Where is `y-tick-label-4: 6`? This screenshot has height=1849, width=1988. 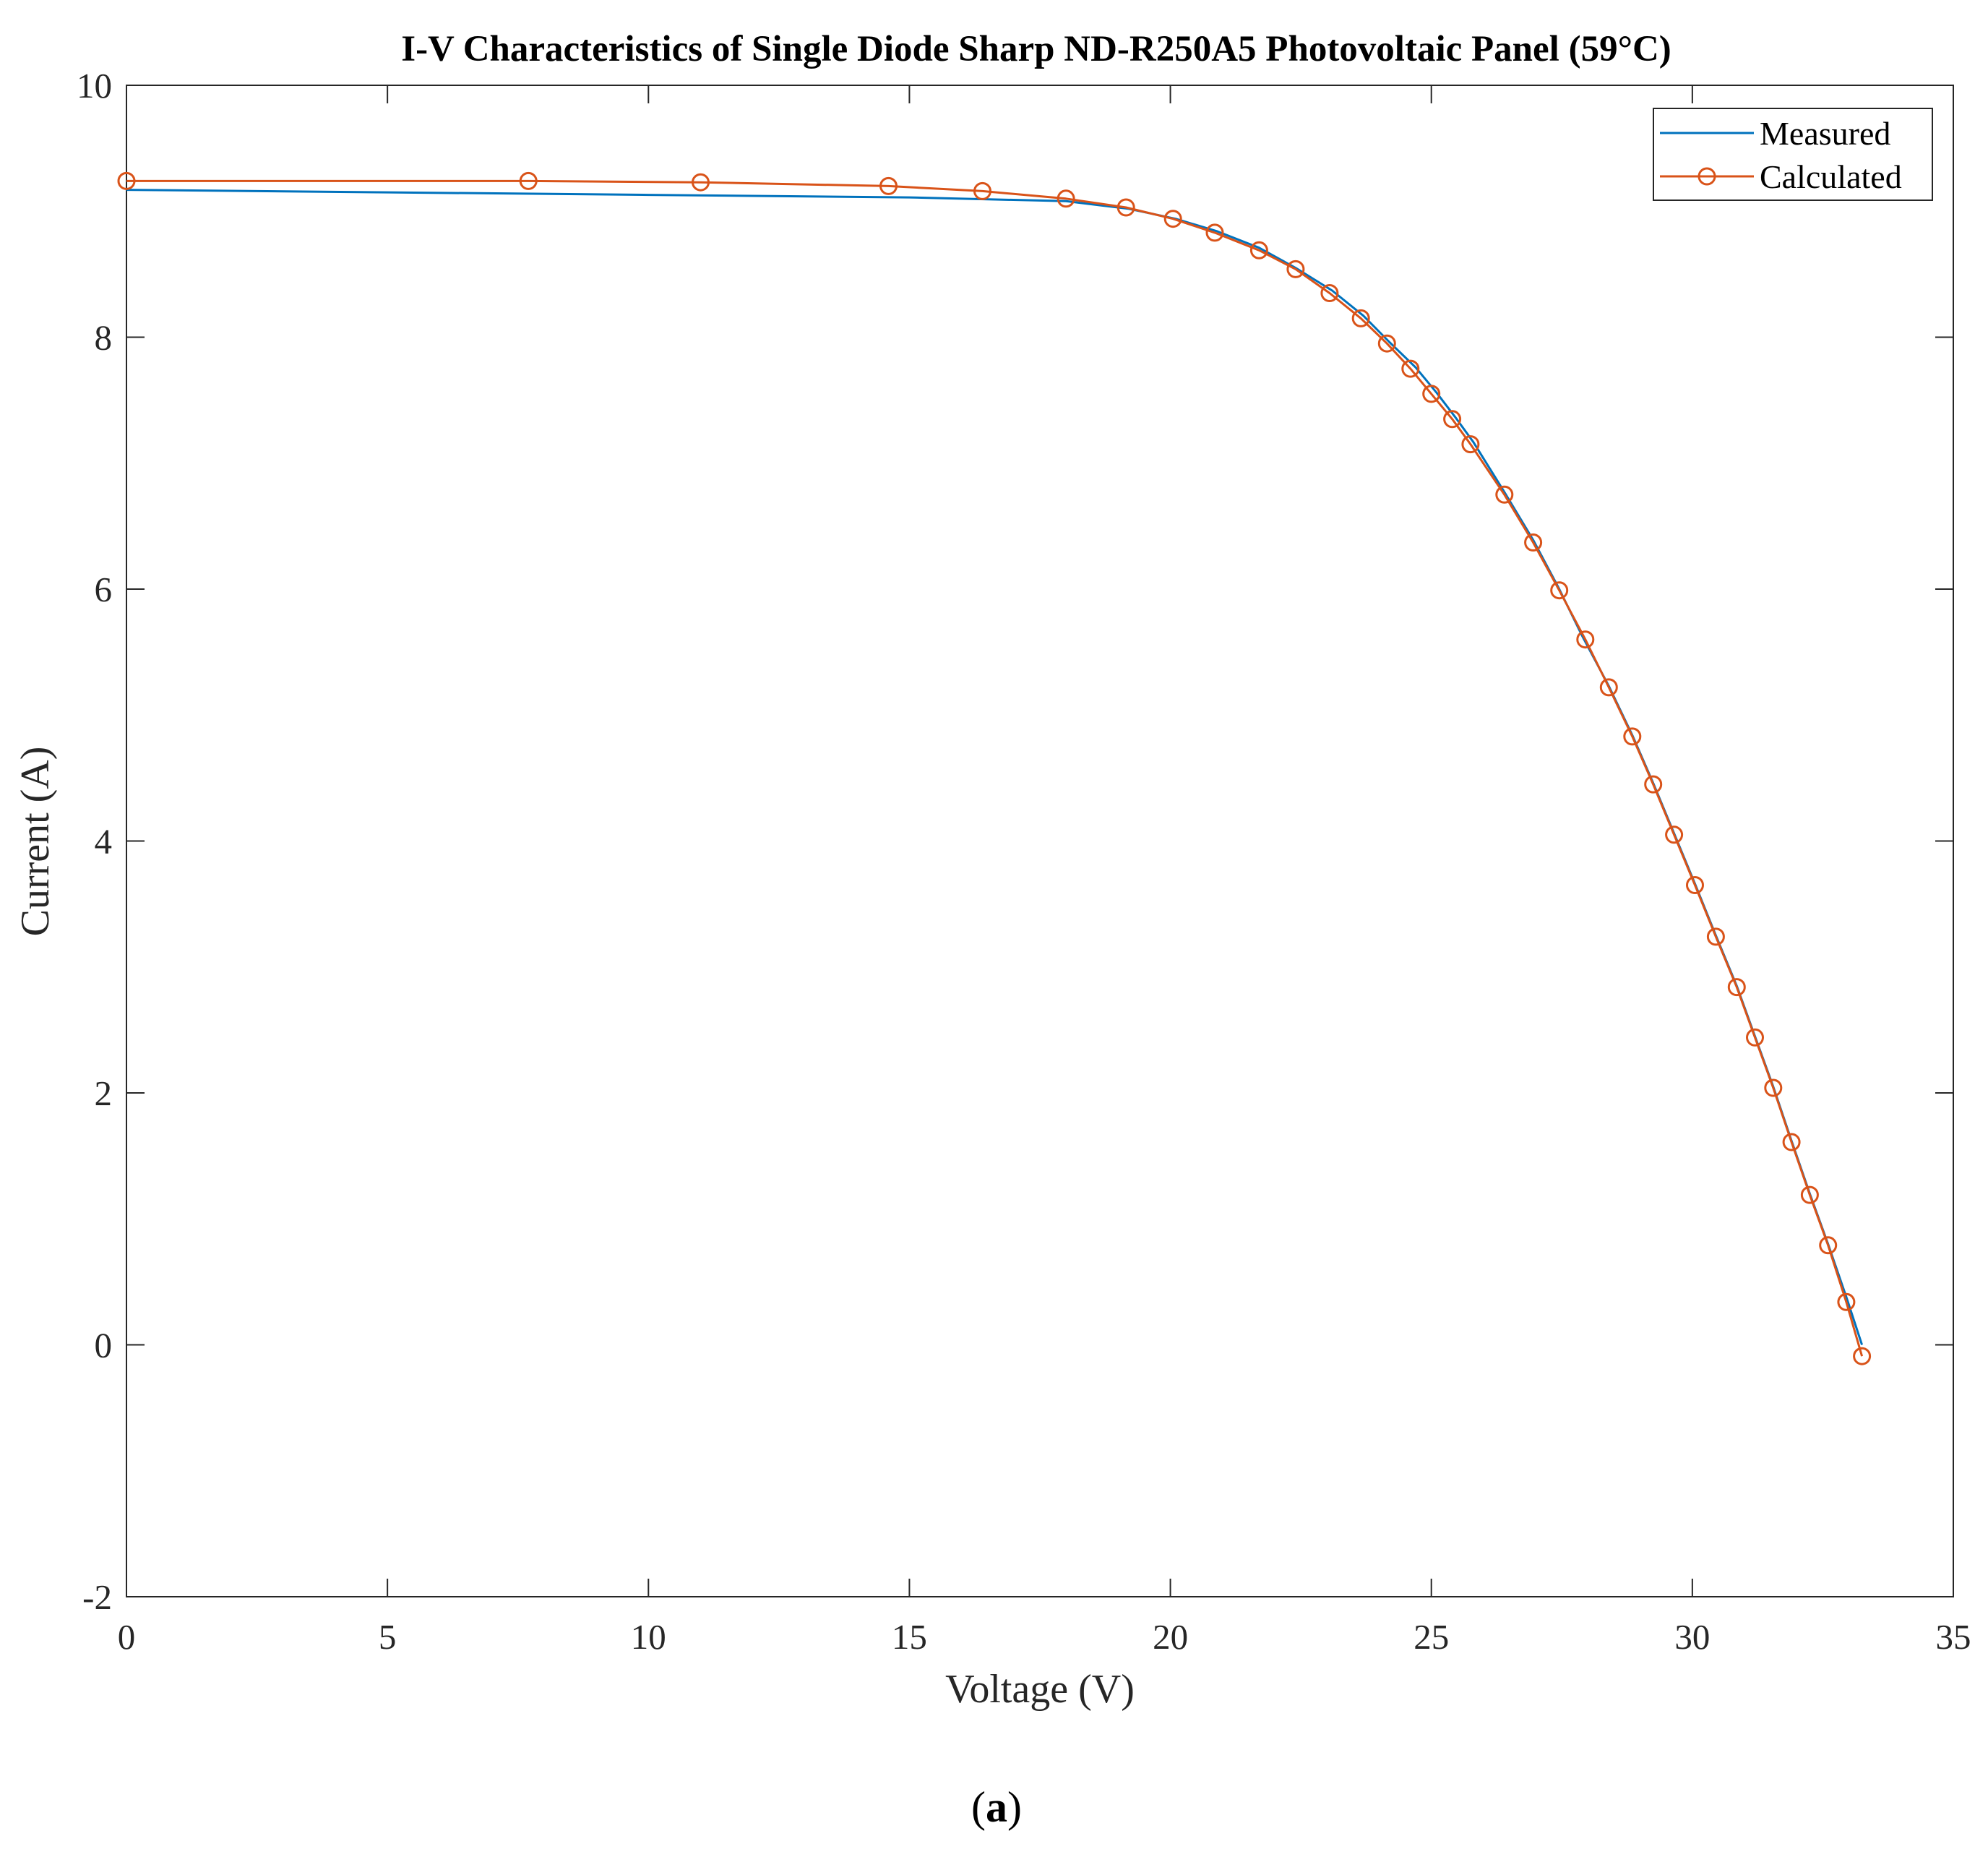
y-tick-label-4: 6 is located at coordinates (104, 589).